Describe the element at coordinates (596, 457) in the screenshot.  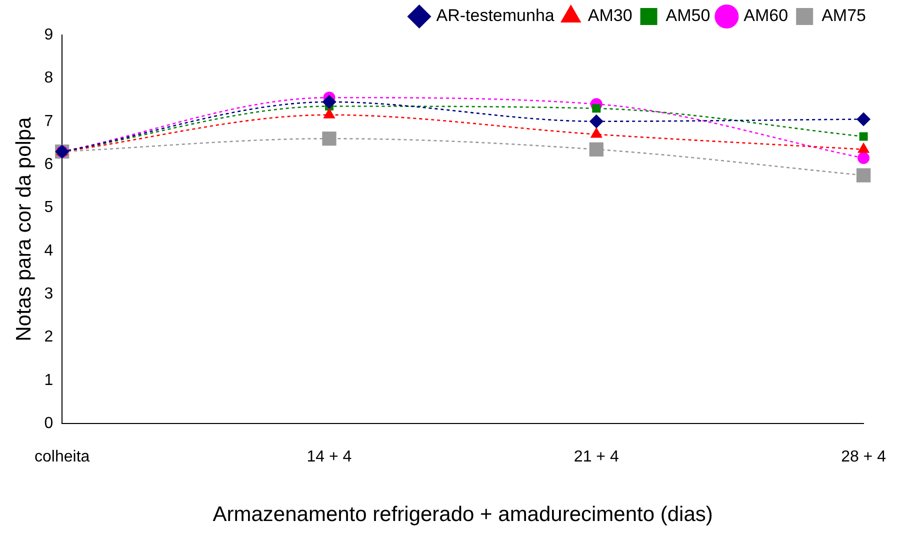
I see `x-tick-label: 21 + 4` at that location.